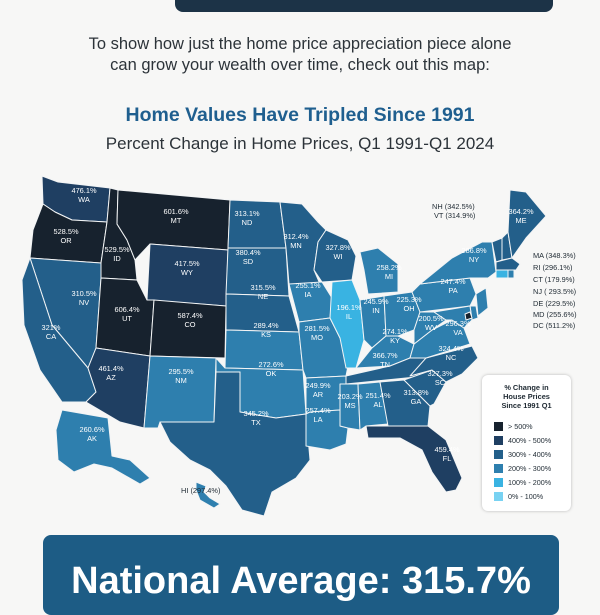  Describe the element at coordinates (554, 255) in the screenshot. I see `callout-ma: MA (348.3%)` at that location.